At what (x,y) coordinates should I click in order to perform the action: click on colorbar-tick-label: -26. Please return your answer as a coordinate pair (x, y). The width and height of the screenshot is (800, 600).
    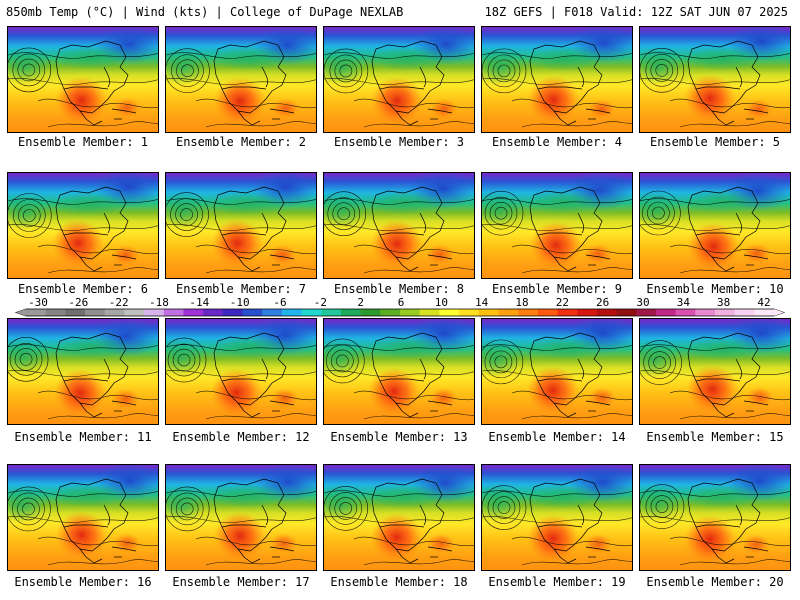
    Looking at the image, I should click on (78, 302).